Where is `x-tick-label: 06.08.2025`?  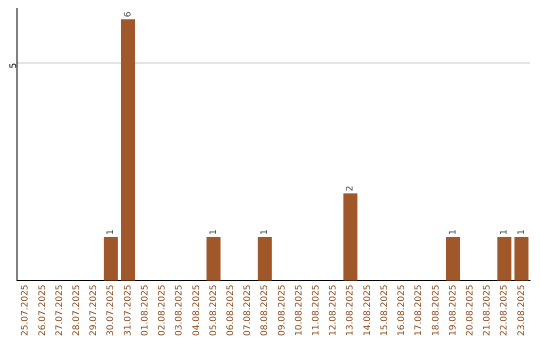 x-tick-label: 06.08.2025 is located at coordinates (231, 310).